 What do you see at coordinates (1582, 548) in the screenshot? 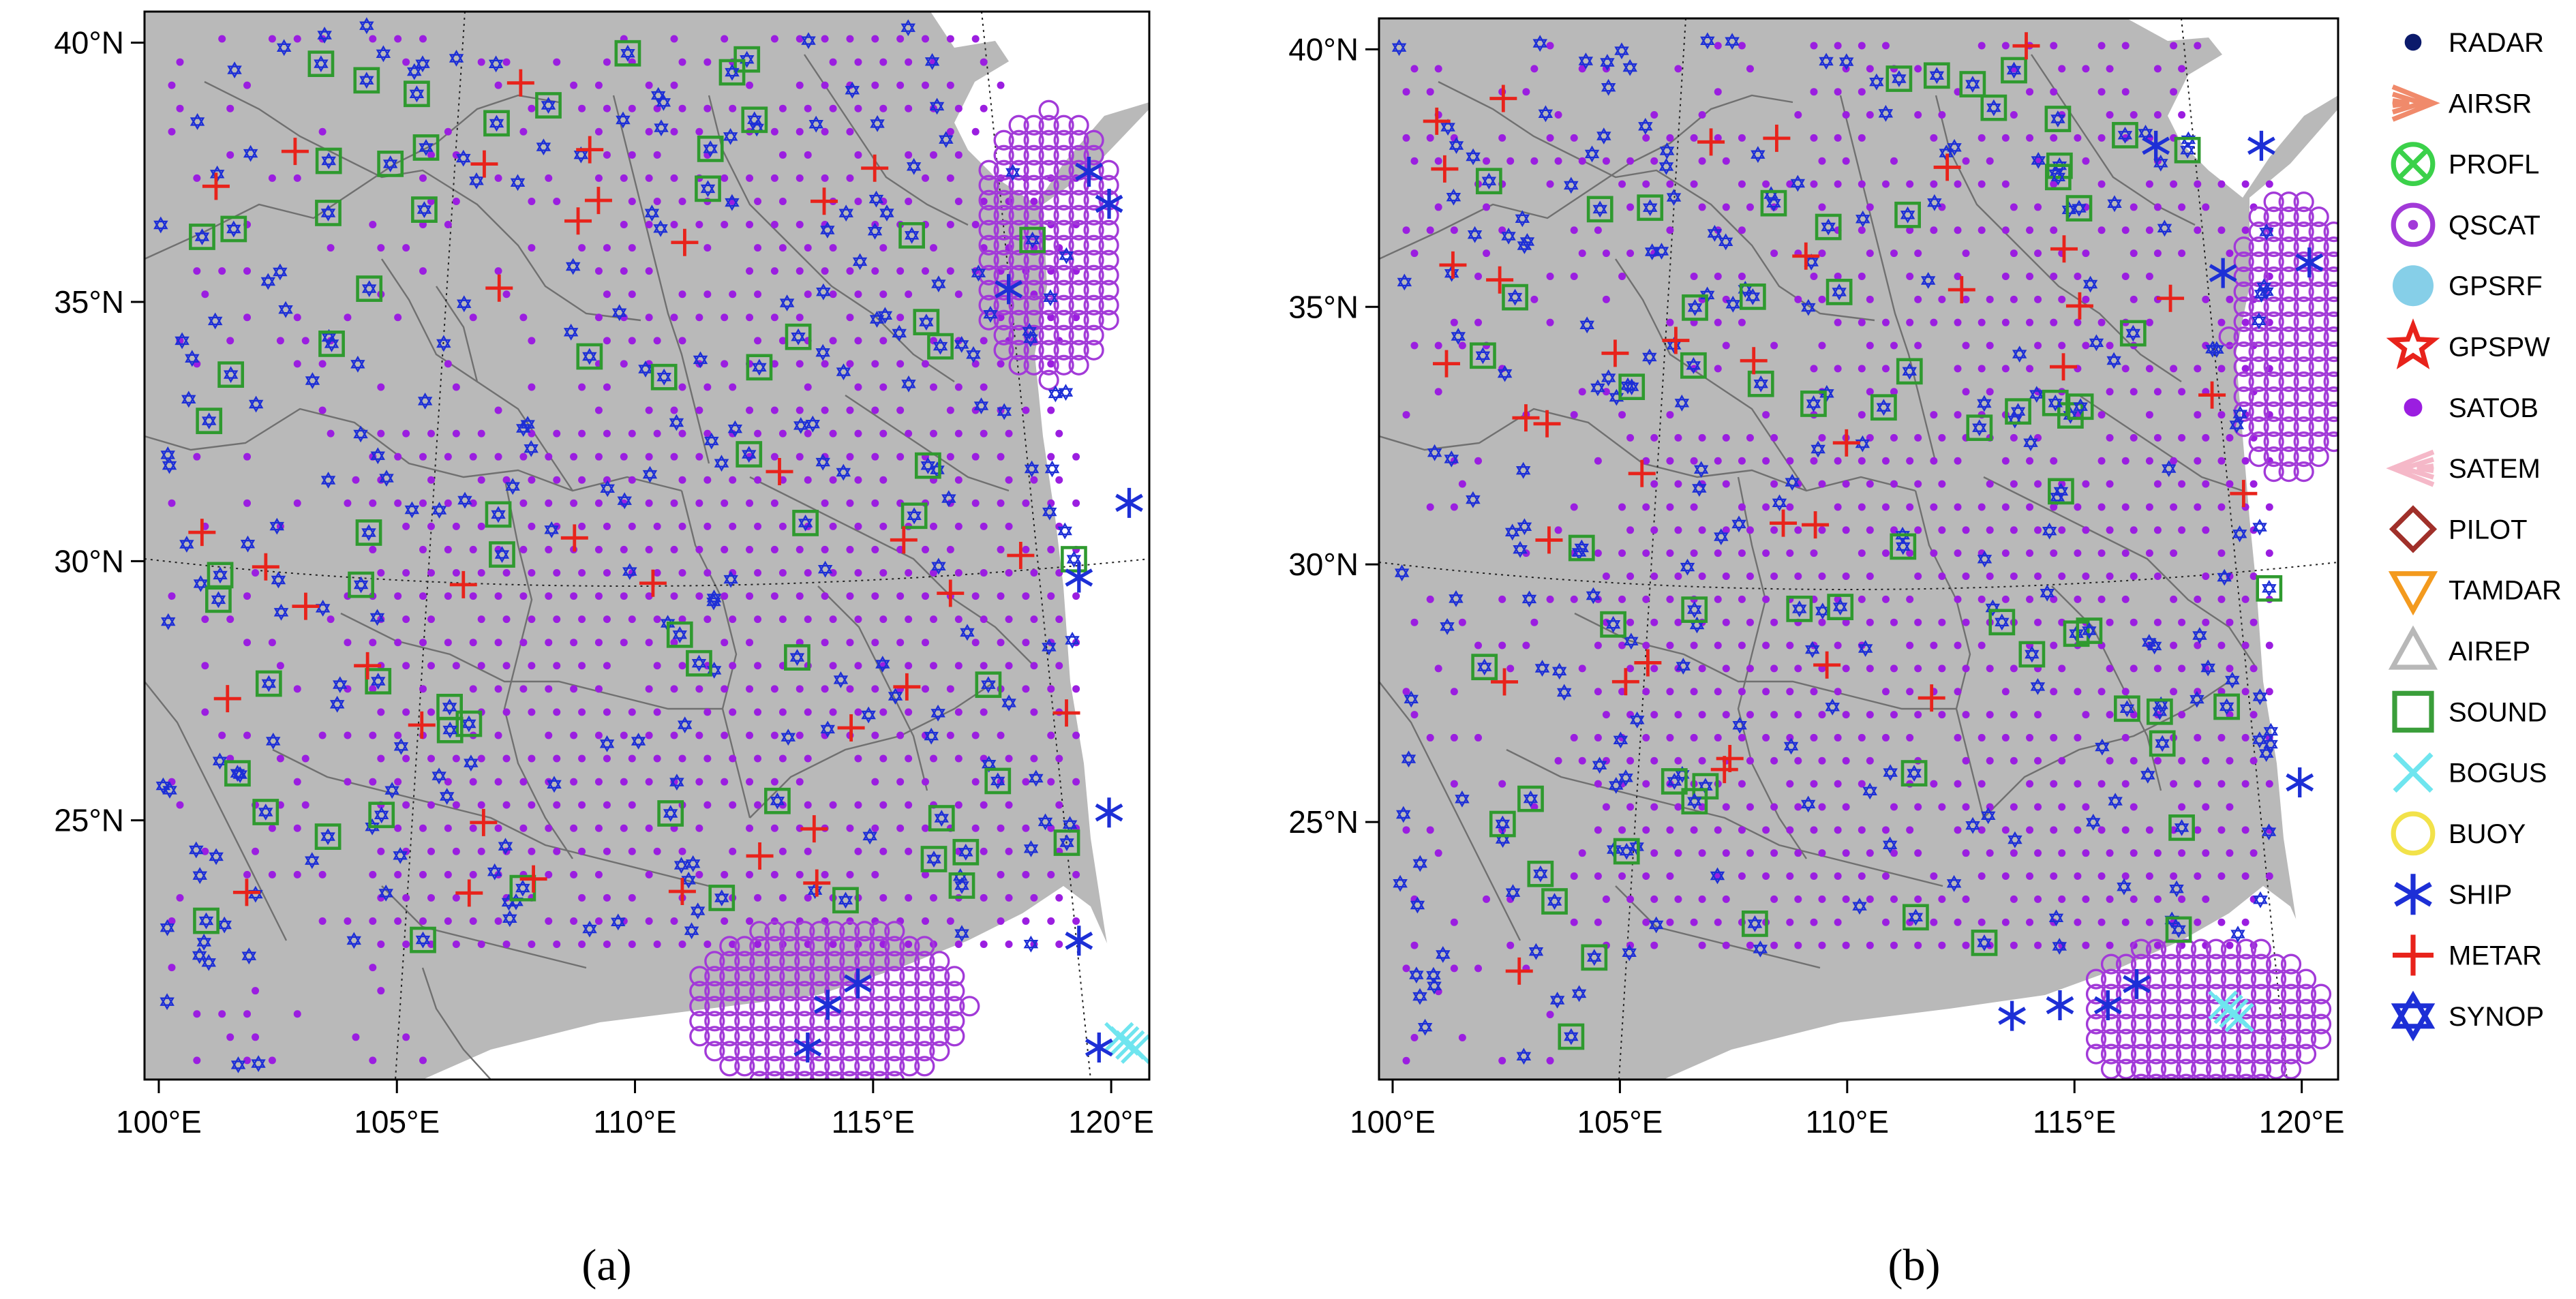
I see `sound-point` at bounding box center [1582, 548].